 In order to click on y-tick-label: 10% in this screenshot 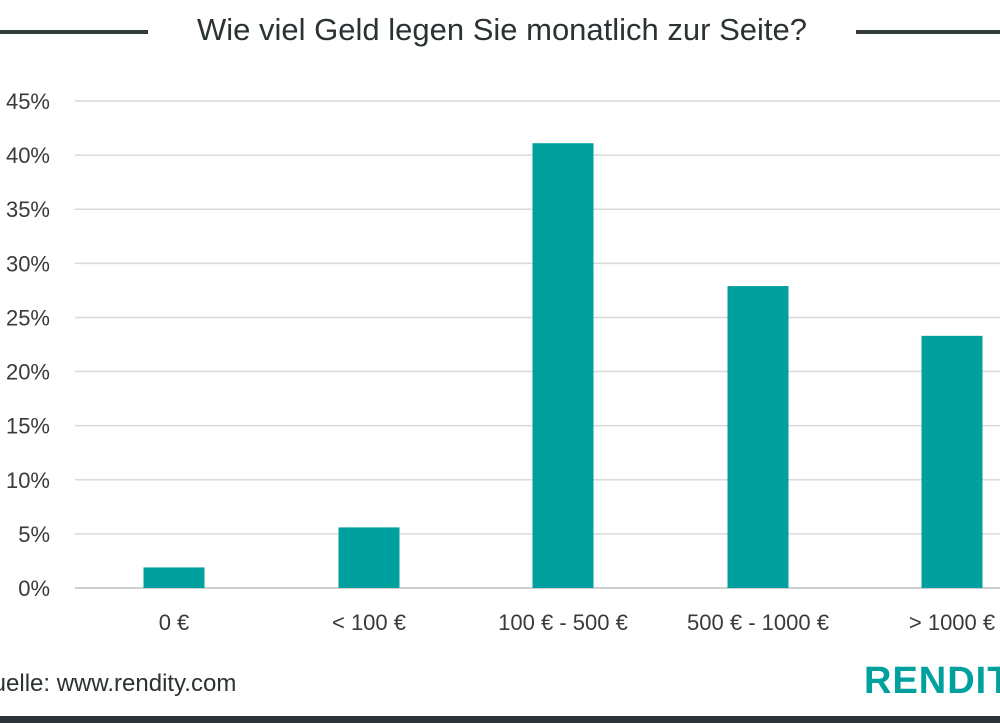, I will do `click(28, 480)`.